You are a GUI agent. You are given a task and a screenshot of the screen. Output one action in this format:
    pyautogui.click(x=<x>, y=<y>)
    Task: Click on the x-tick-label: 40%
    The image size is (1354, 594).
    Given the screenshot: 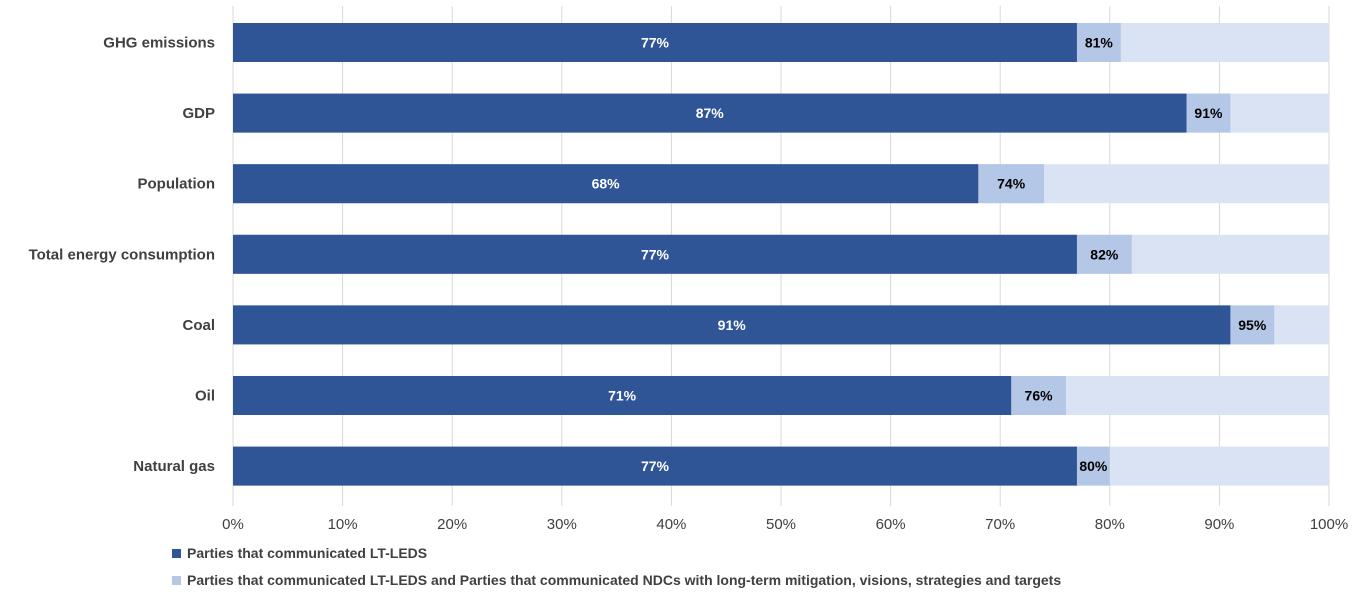 What is the action you would take?
    pyautogui.click(x=671, y=524)
    